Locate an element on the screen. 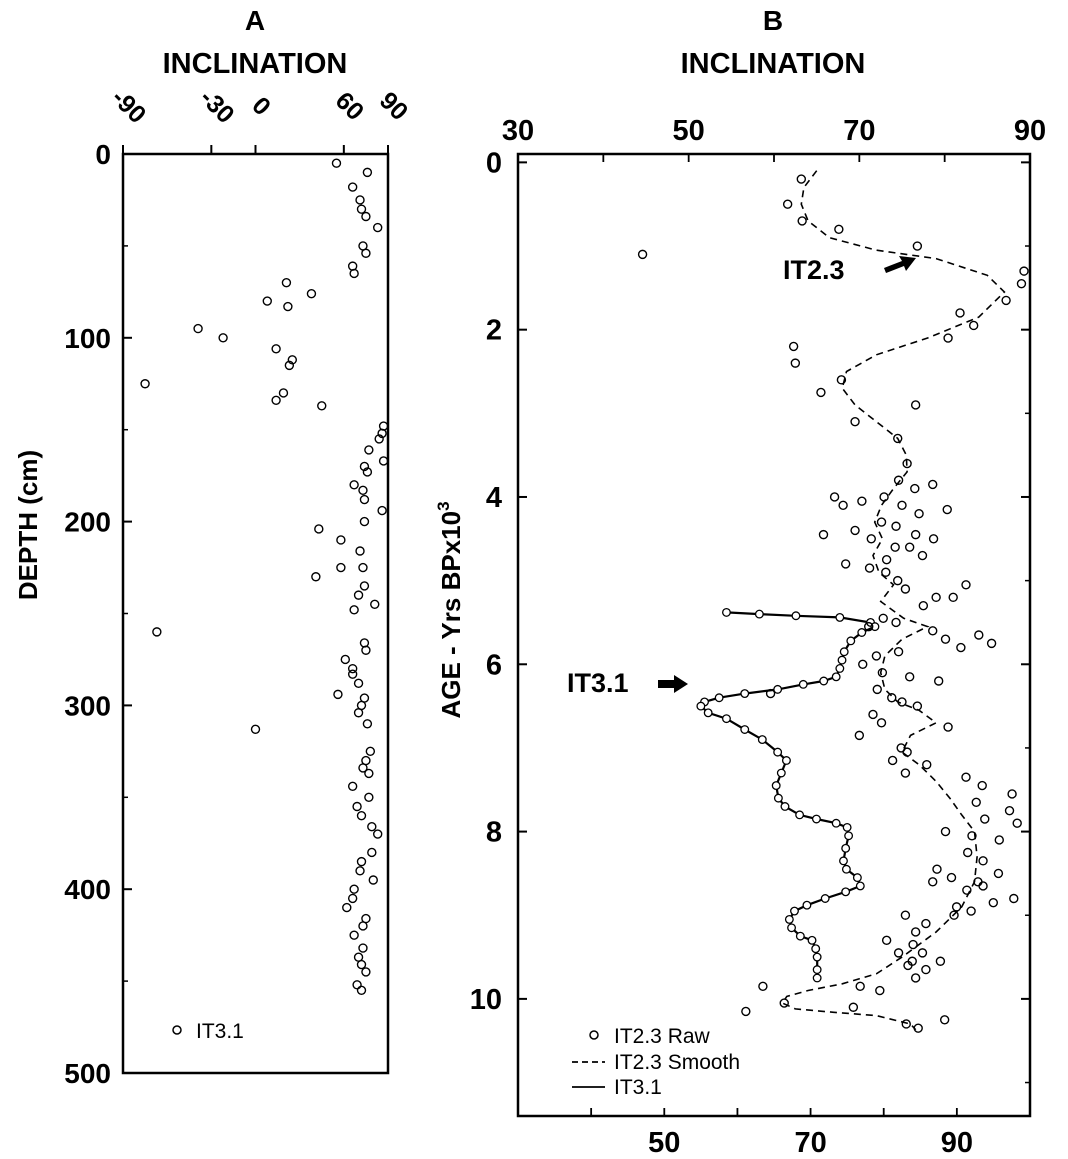 The width and height of the screenshot is (1068, 1159). panel-b-letter: B is located at coordinates (773, 20).